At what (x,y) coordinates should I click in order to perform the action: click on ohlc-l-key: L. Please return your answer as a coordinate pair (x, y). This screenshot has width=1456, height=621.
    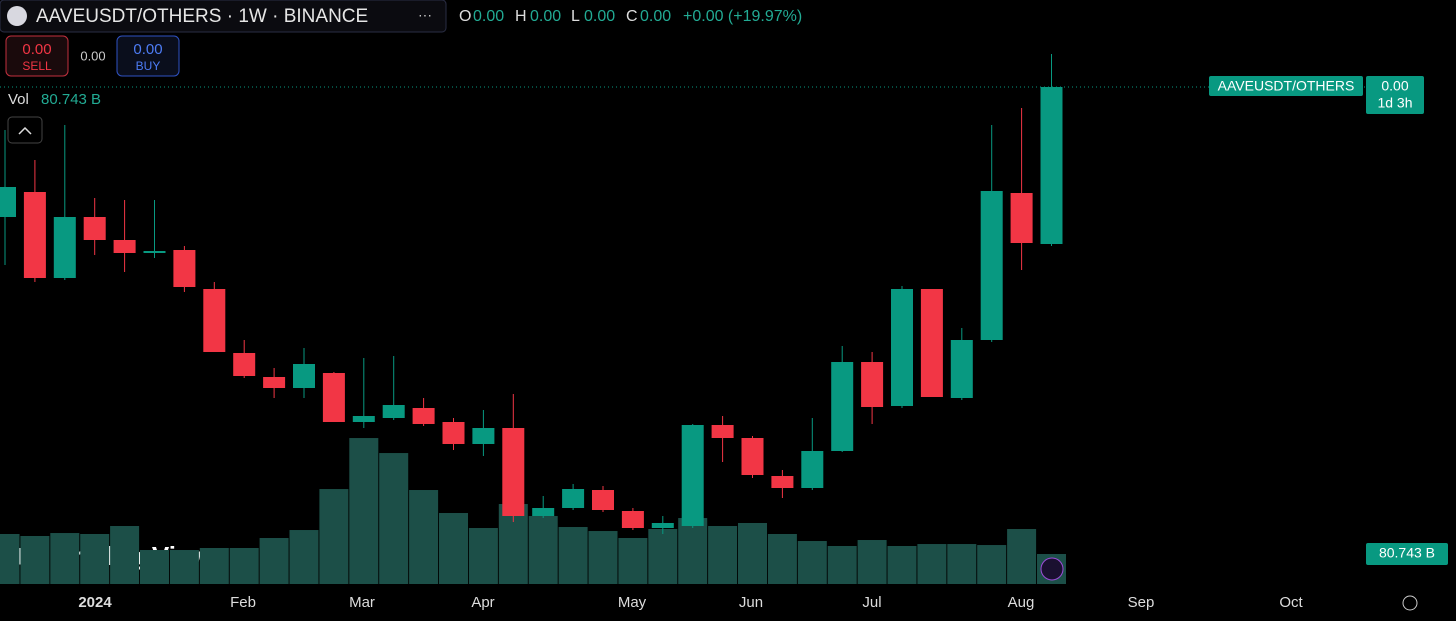
    Looking at the image, I should click on (575, 16).